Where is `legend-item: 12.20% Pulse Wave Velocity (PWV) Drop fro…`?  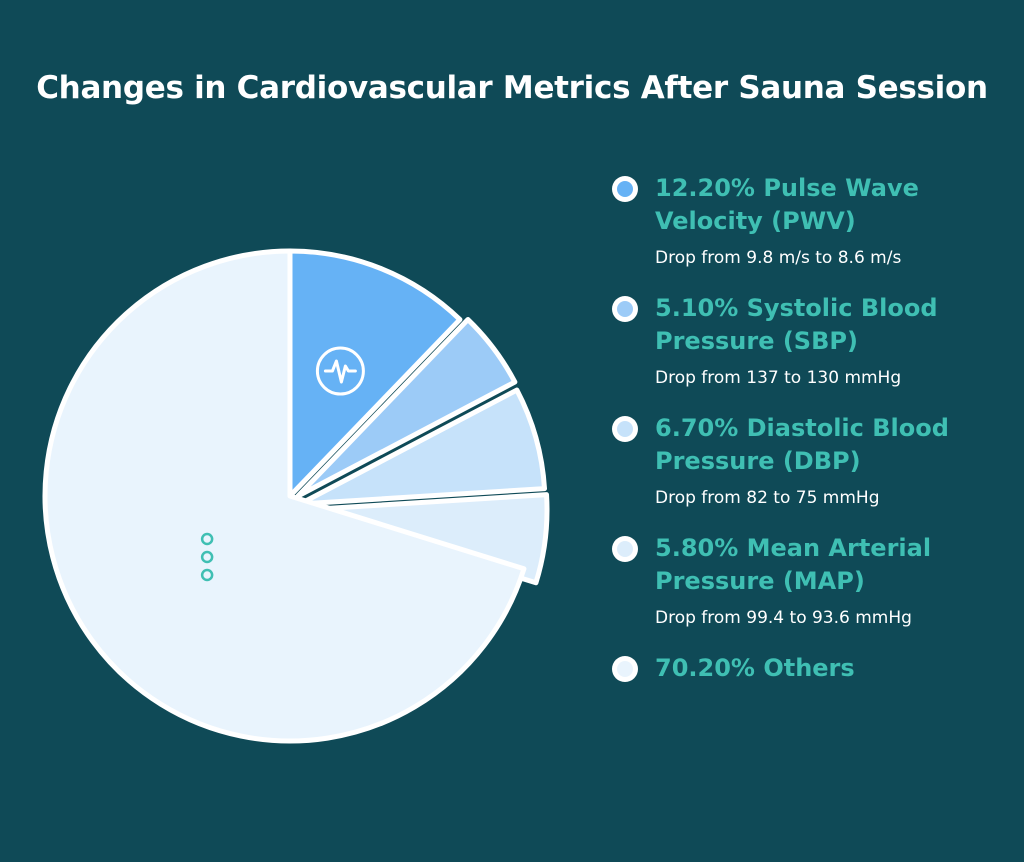
legend-item: 12.20% Pulse Wave Velocity (PWV) Drop fro… is located at coordinates (812, 221).